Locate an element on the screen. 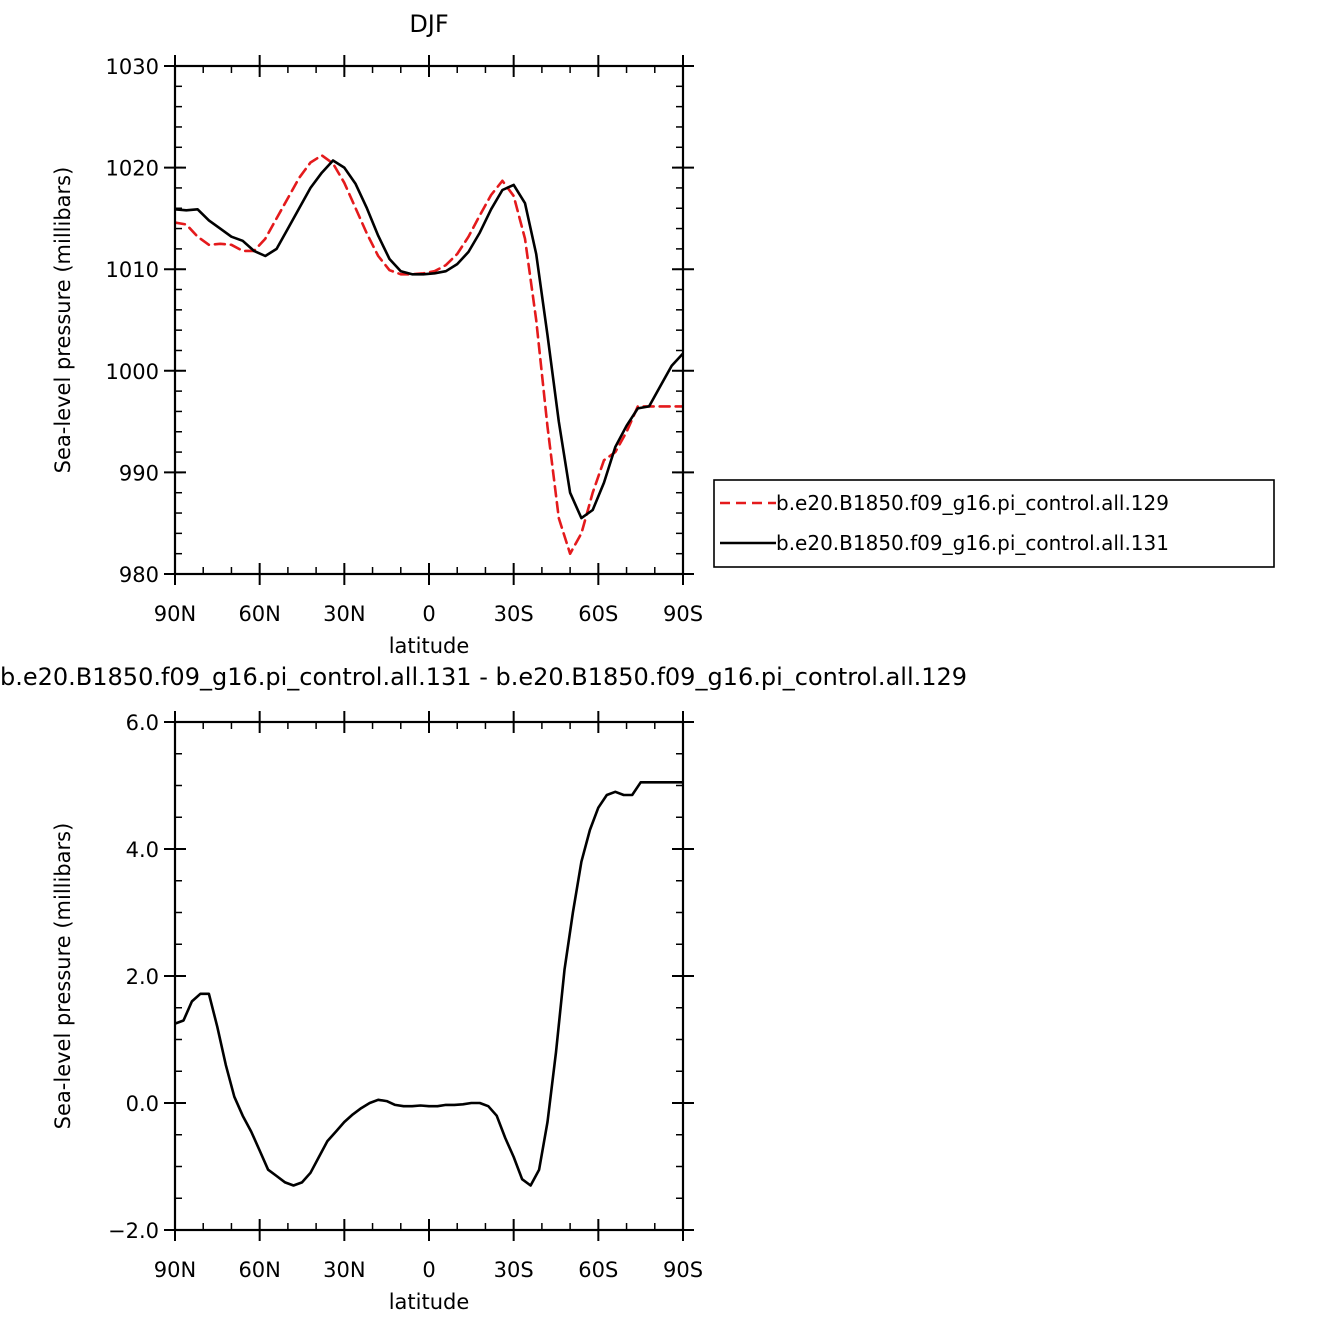  y-tick-label: 0.0 is located at coordinates (142, 1104).